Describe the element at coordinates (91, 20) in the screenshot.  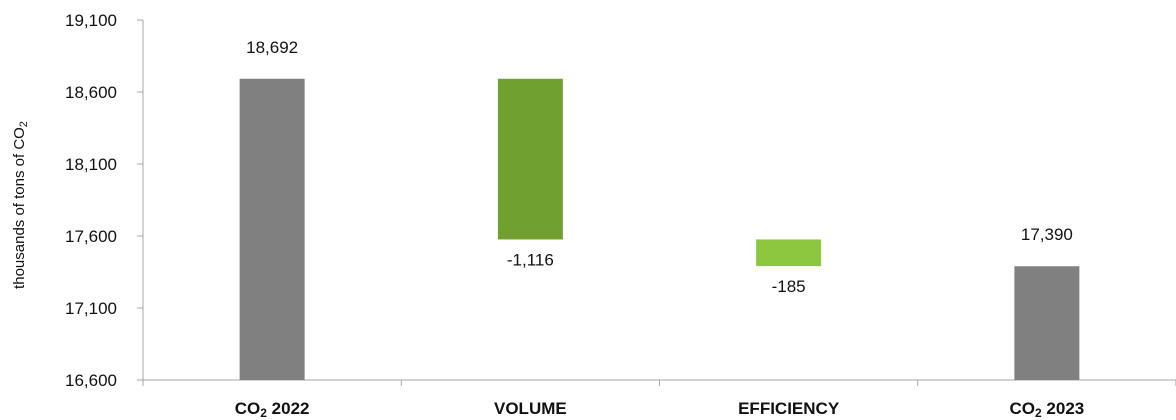
I see `y-tick-label: 19,100` at that location.